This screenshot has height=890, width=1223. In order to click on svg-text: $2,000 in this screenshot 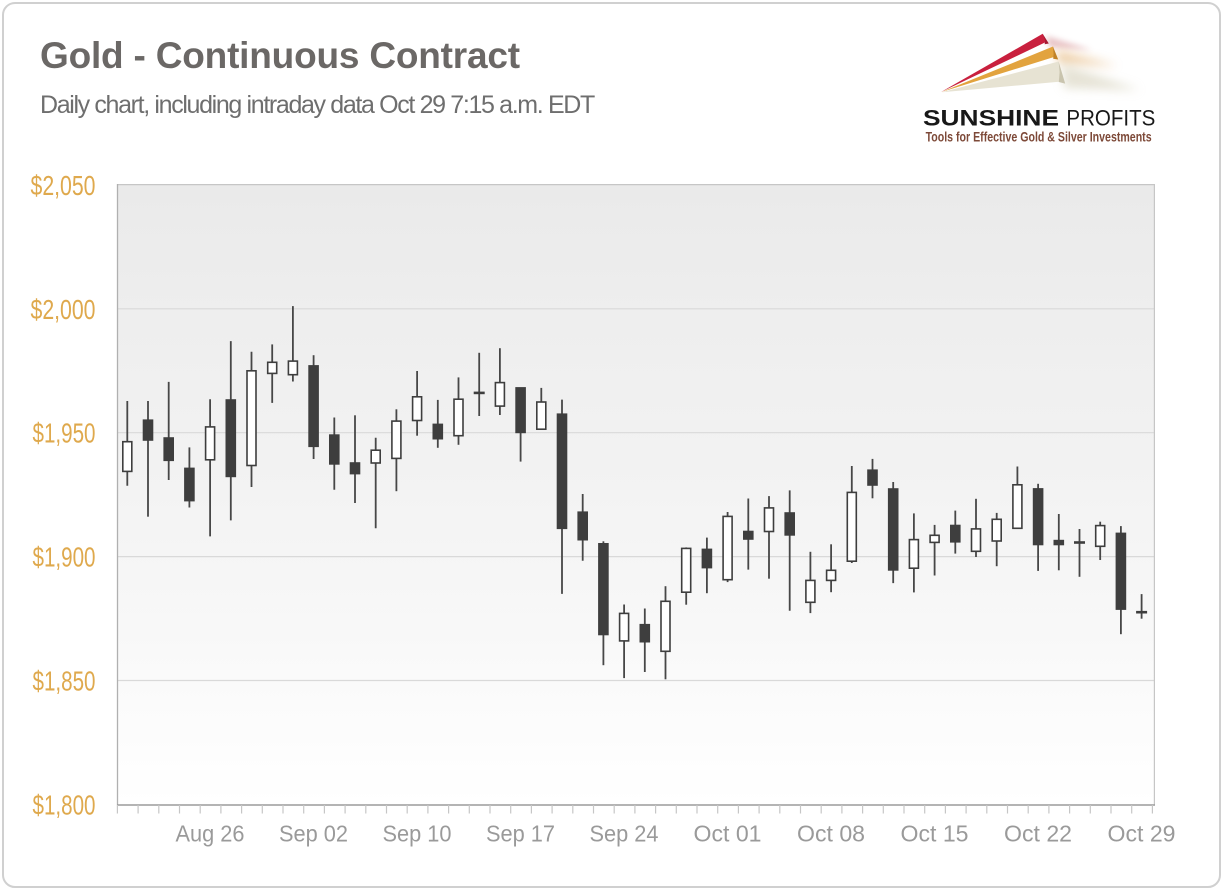, I will do `click(63, 309)`.